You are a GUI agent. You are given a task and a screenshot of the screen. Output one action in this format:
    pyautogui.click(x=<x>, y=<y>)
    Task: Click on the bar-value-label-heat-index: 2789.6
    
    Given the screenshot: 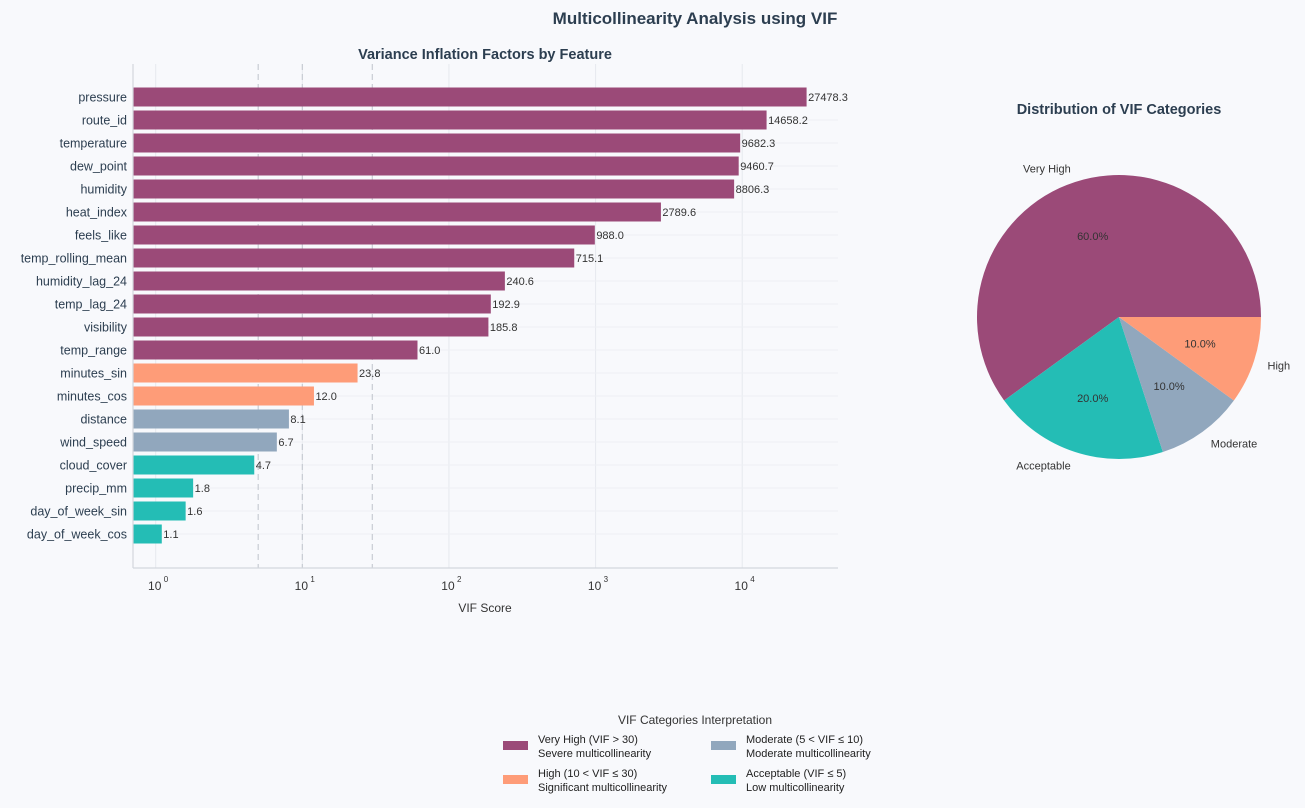 What is the action you would take?
    pyautogui.click(x=679, y=213)
    